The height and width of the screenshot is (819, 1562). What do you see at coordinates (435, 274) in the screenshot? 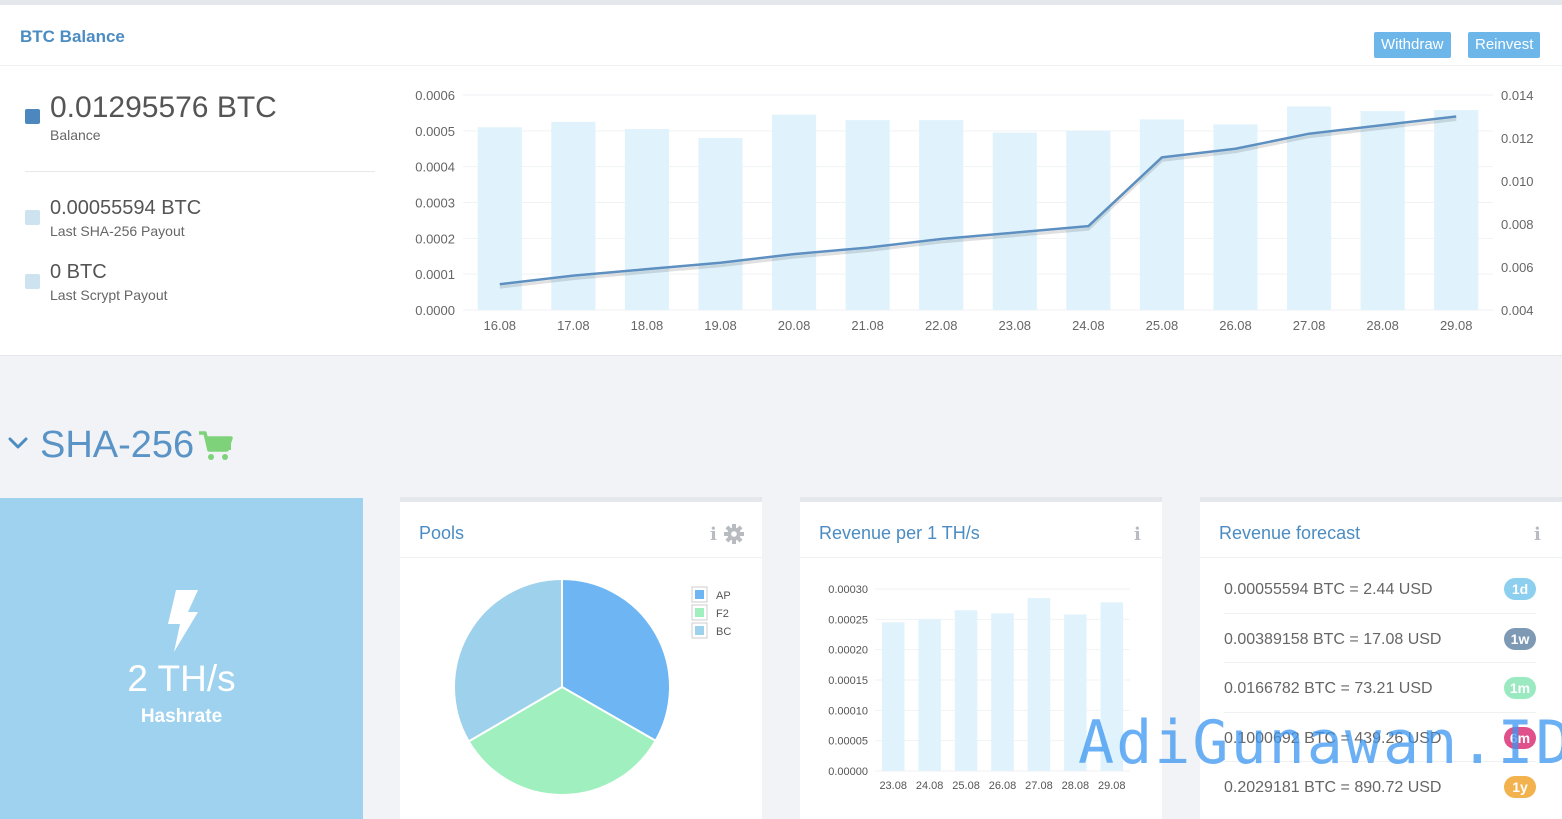
I see `y-left-tick-label: 0.0001` at bounding box center [435, 274].